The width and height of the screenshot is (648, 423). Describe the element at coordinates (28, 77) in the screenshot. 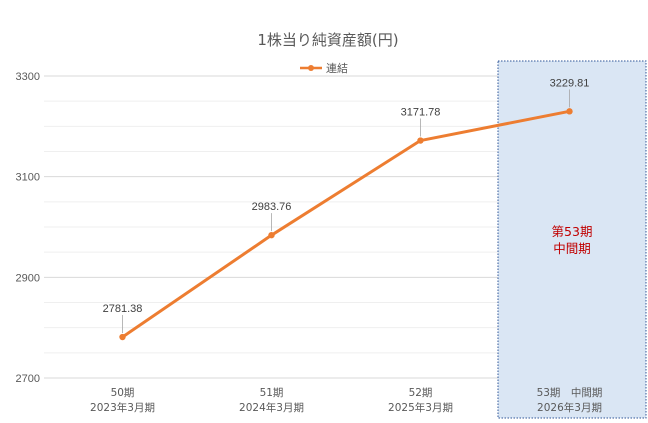

I see `y-tick-label: 3300` at that location.